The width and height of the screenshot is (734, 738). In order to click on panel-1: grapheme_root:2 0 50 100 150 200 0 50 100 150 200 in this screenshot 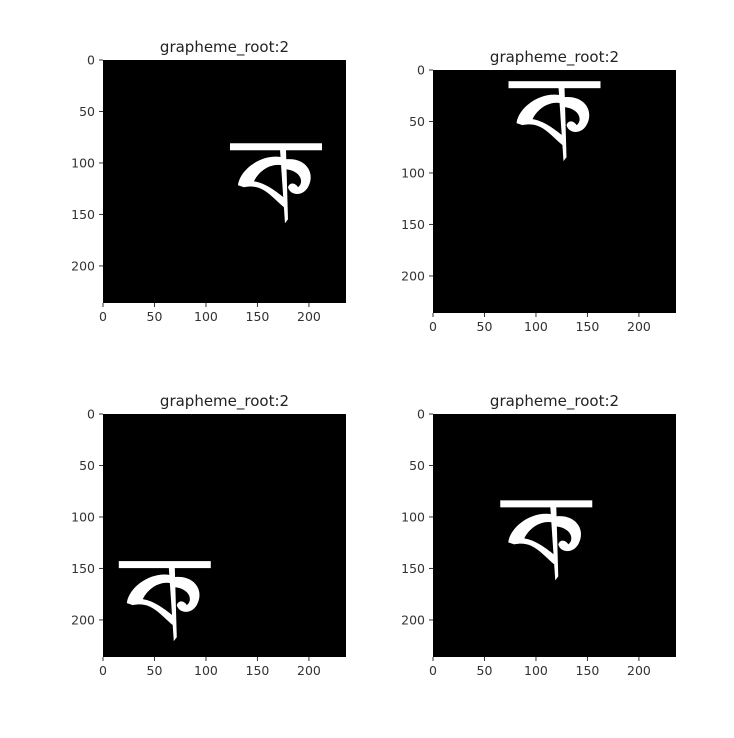, I will do `click(208, 181)`.